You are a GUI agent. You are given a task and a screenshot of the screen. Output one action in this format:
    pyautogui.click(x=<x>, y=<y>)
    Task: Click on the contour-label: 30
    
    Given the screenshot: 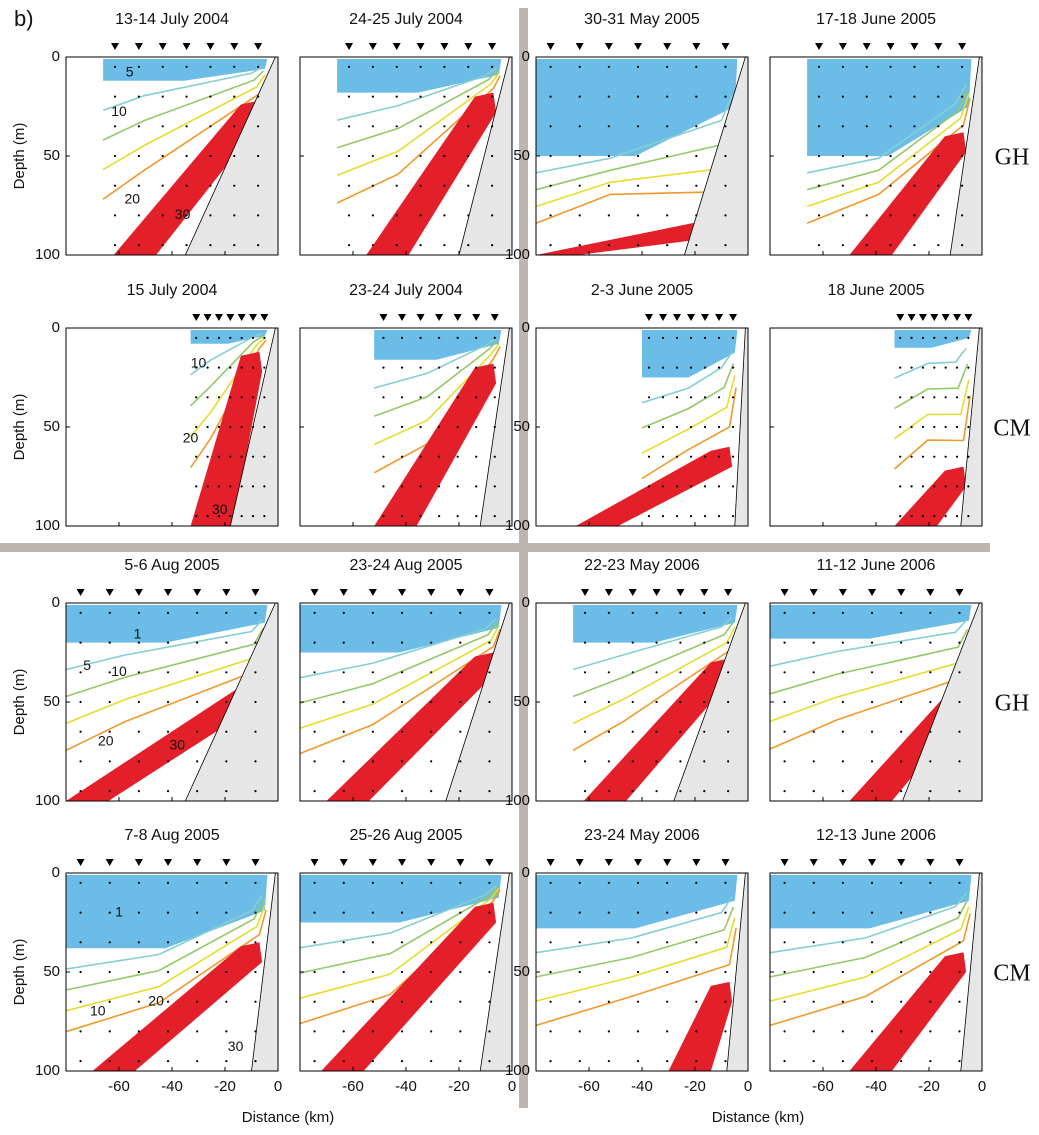 What is the action you would take?
    pyautogui.click(x=236, y=1046)
    